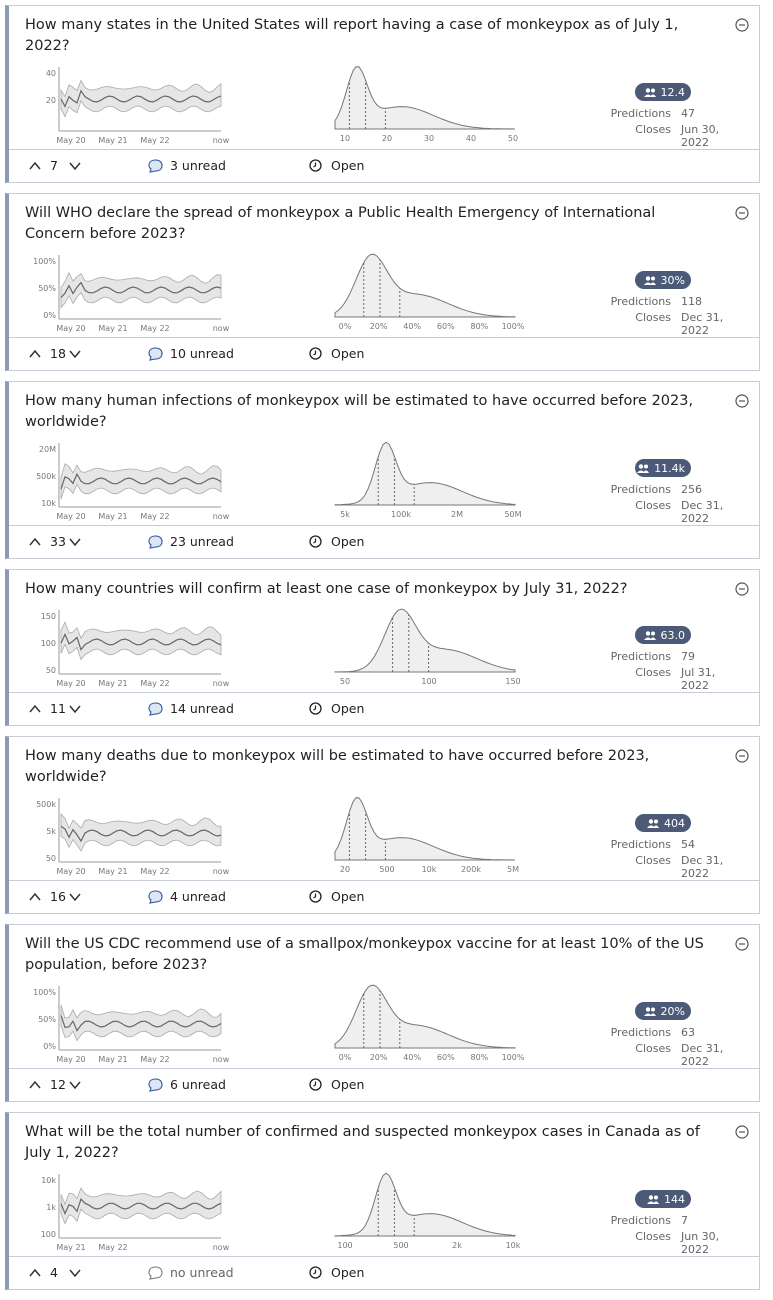 This screenshot has width=773, height=1300. What do you see at coordinates (345, 514) in the screenshot?
I see `distribution-x-label: 5k` at bounding box center [345, 514].